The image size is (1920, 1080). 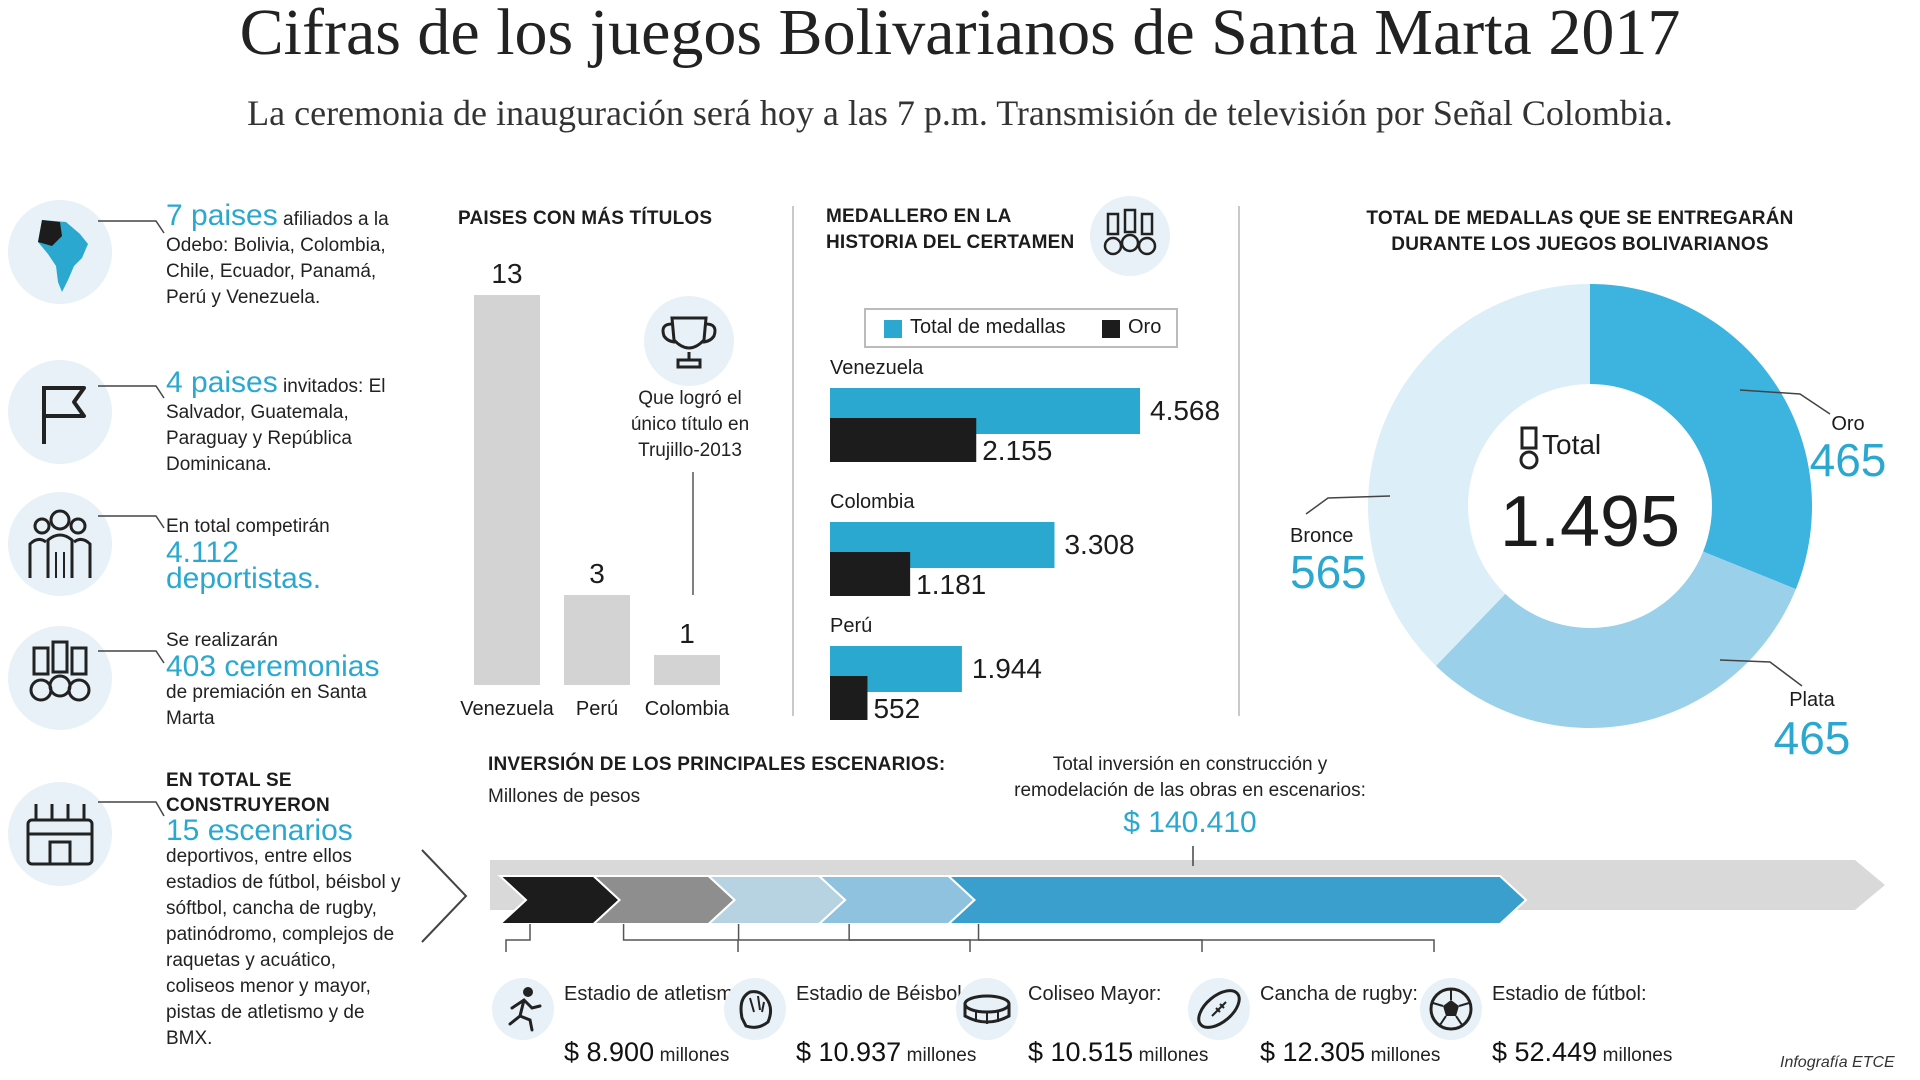 What do you see at coordinates (1313, 1052) in the screenshot?
I see `investment-value: $ 12.305` at bounding box center [1313, 1052].